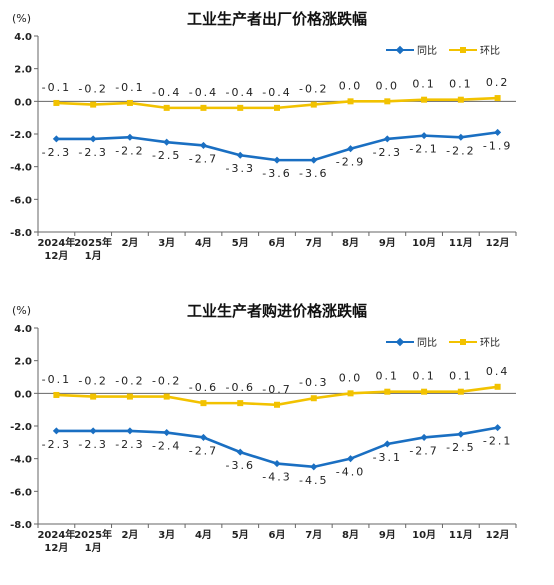 This screenshot has width=554, height=585. I want to click on x-tick-label: 2025年 1月, so click(93, 249).